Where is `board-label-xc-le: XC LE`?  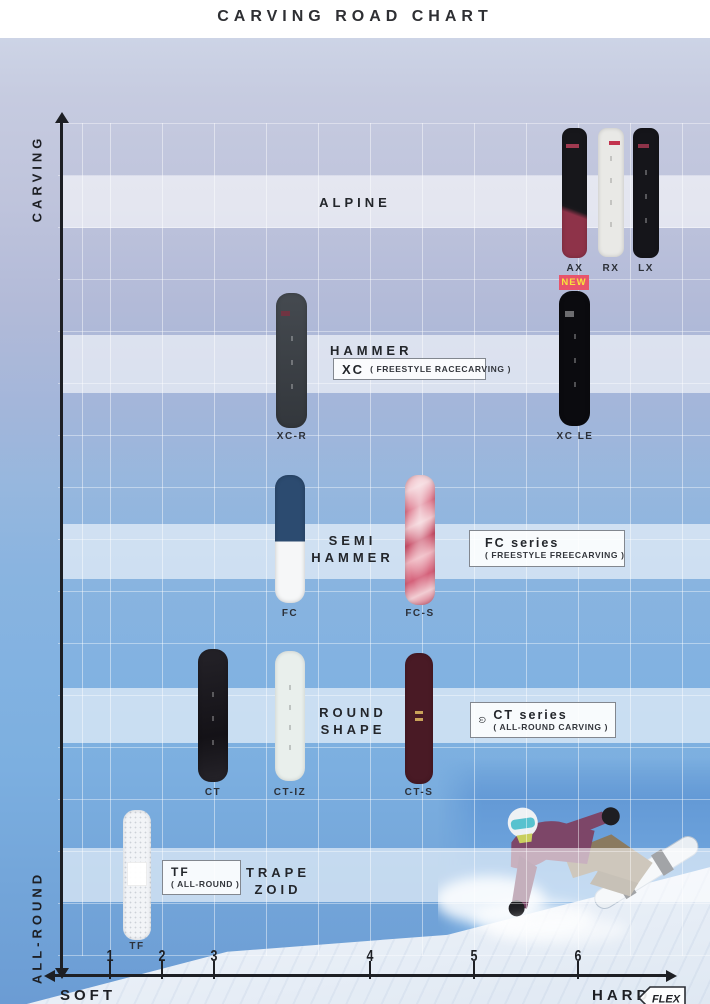
board-label-xc-le: XC LE is located at coordinates (575, 436).